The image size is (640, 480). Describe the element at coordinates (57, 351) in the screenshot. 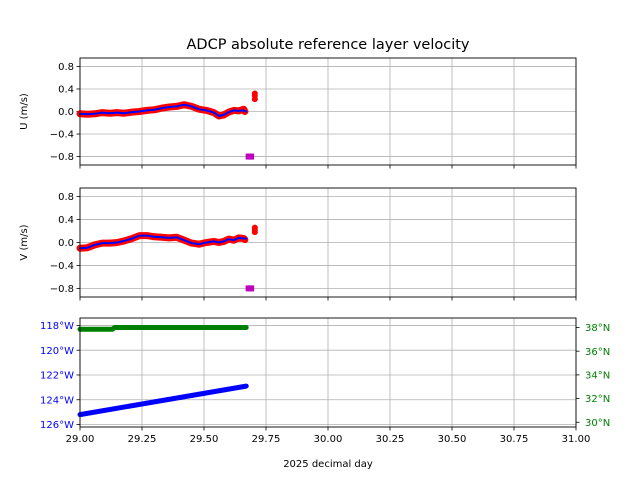

I see `y-tick-label: 120°W` at that location.